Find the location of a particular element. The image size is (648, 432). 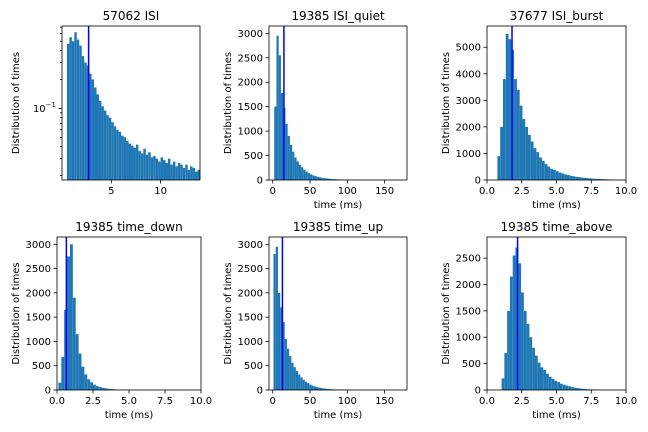

x-tick-label: 100 is located at coordinates (347, 191).